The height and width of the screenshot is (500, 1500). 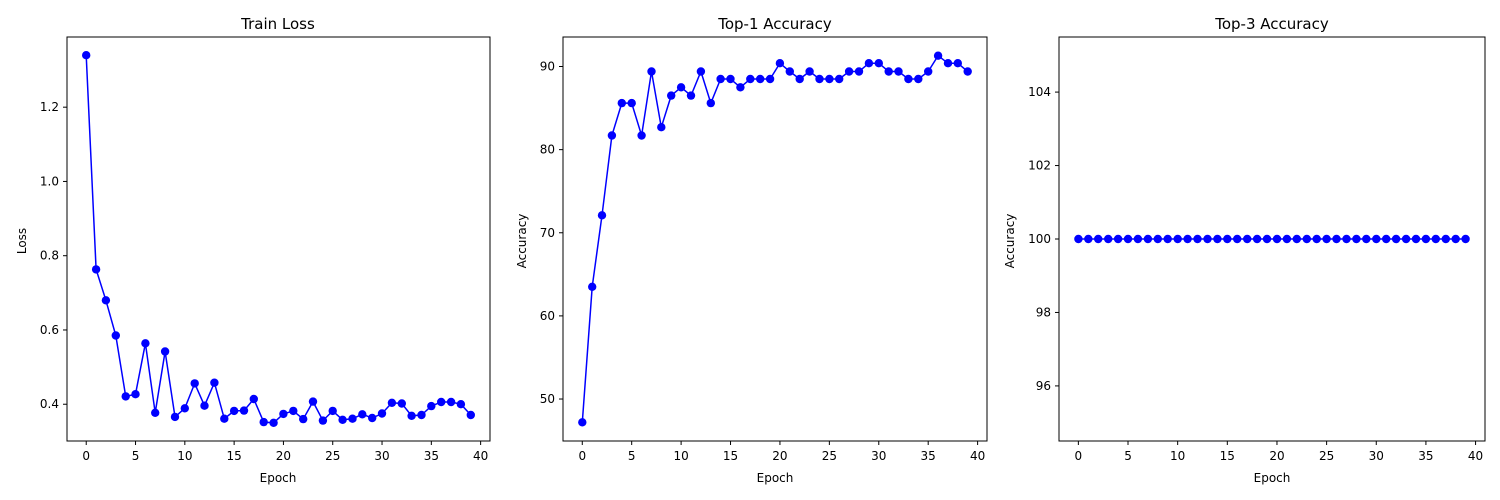 What do you see at coordinates (1272, 478) in the screenshot?
I see `top3-accuracy-xlabel: Epoch` at bounding box center [1272, 478].